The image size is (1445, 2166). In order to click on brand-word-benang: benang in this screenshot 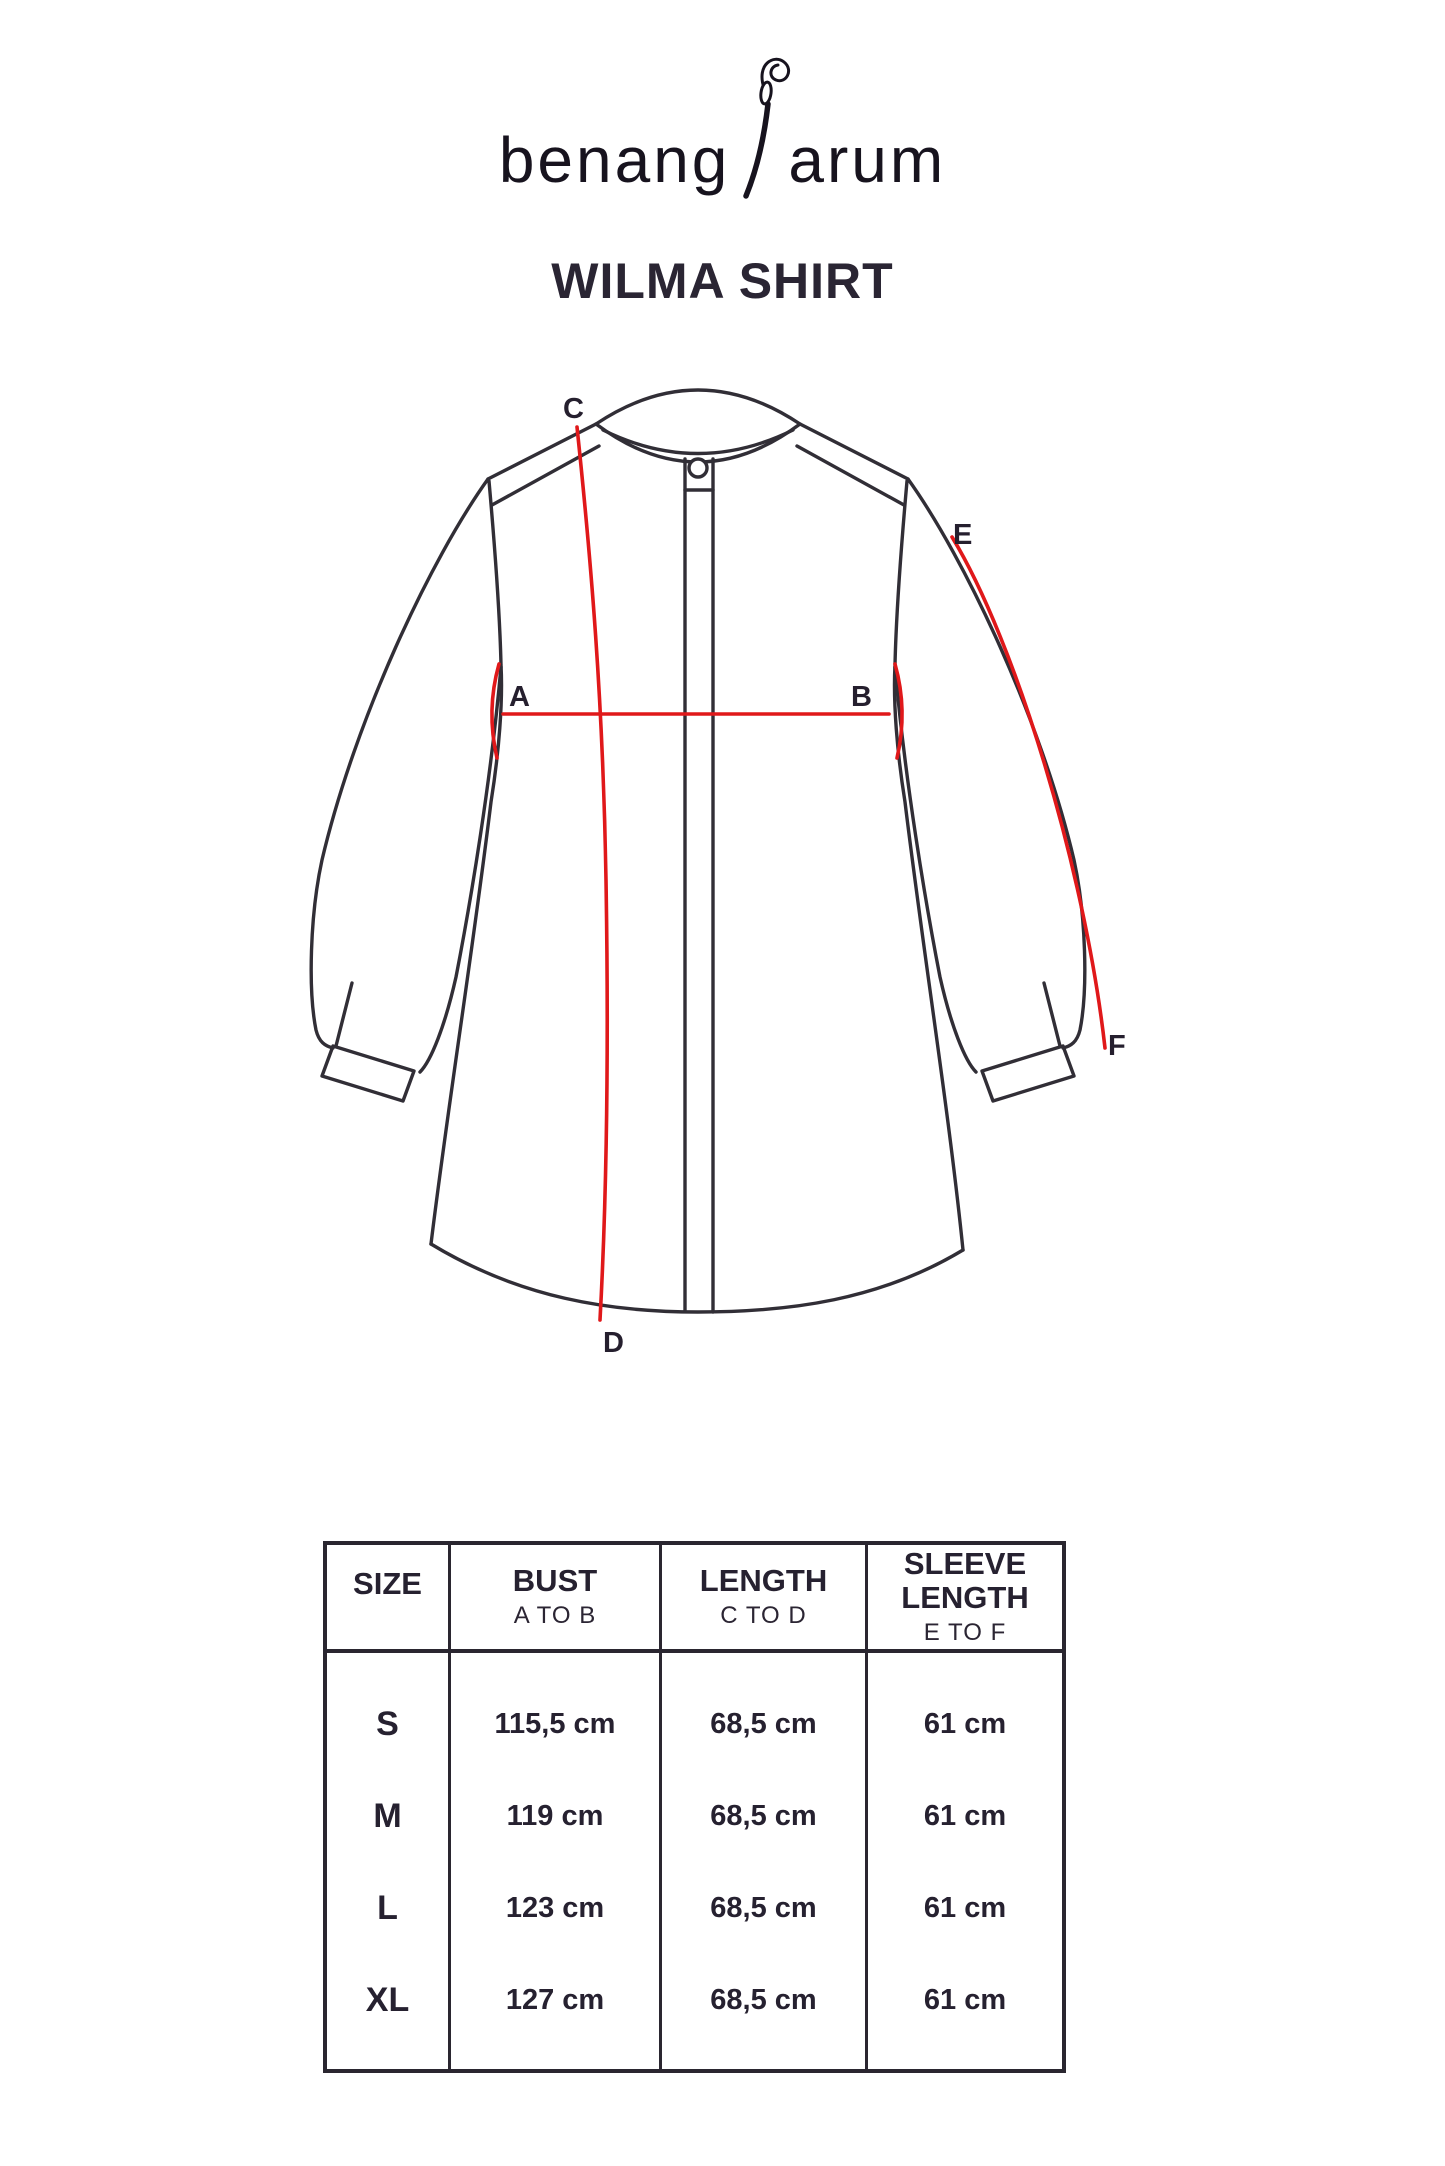, I will do `click(614, 160)`.